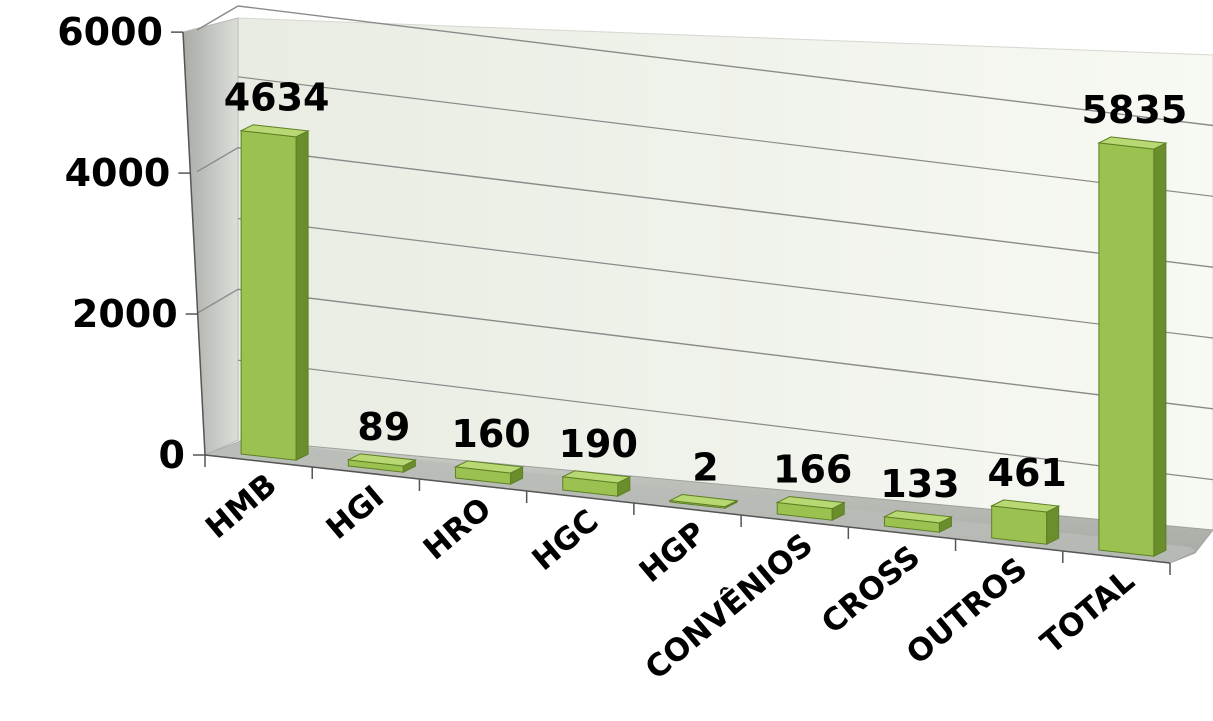 Image resolution: width=1213 pixels, height=721 pixels. What do you see at coordinates (241, 506) in the screenshot?
I see `x-tick-label: HMB` at bounding box center [241, 506].